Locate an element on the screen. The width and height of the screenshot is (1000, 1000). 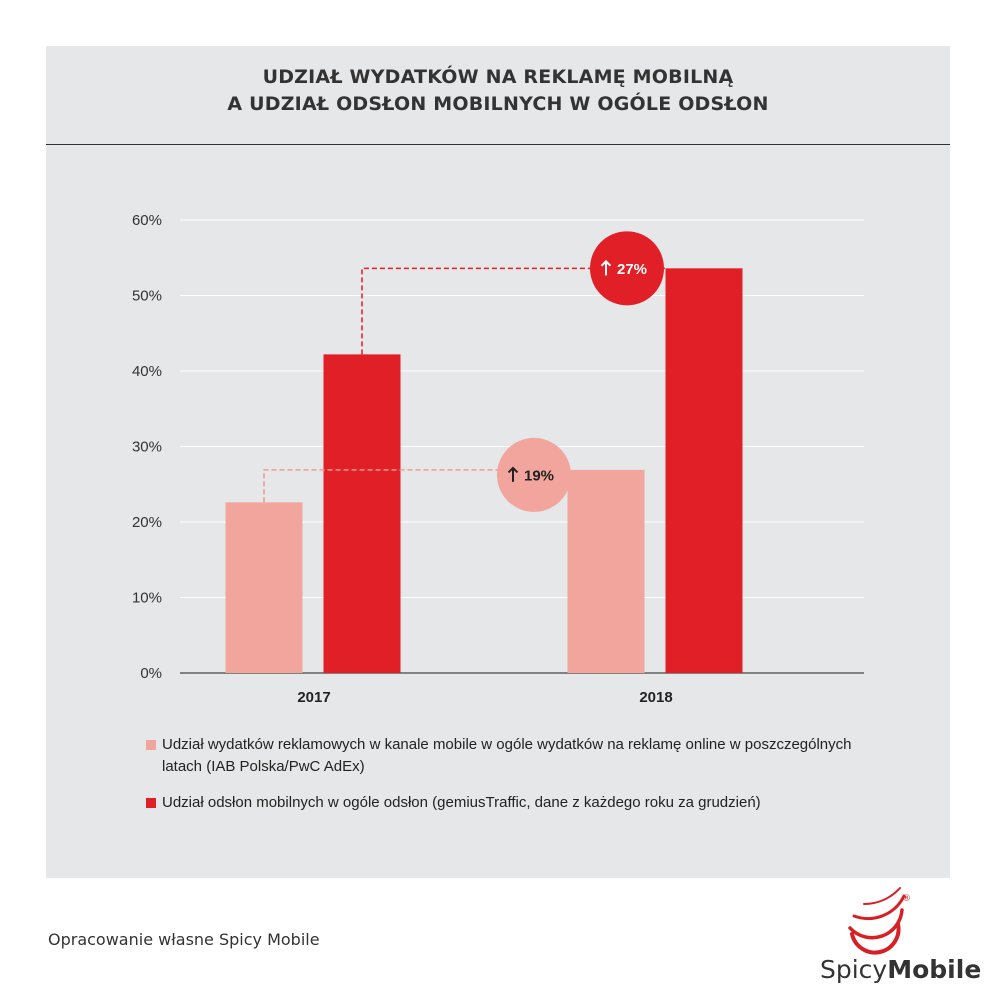
legend-swatch-pageviews is located at coordinates (151, 803).